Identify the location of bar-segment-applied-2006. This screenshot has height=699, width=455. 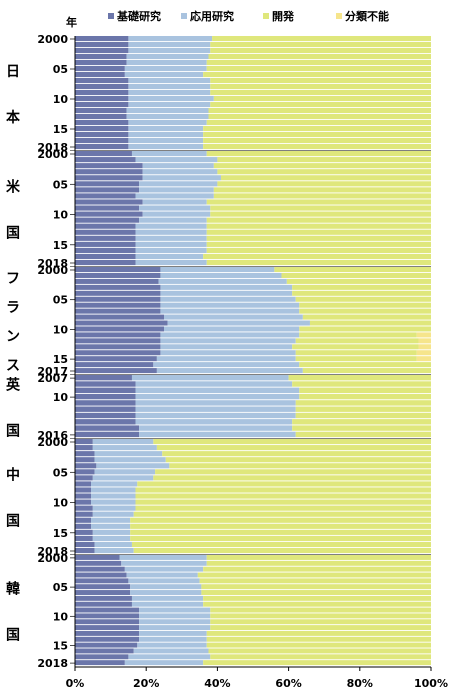
(230, 305).